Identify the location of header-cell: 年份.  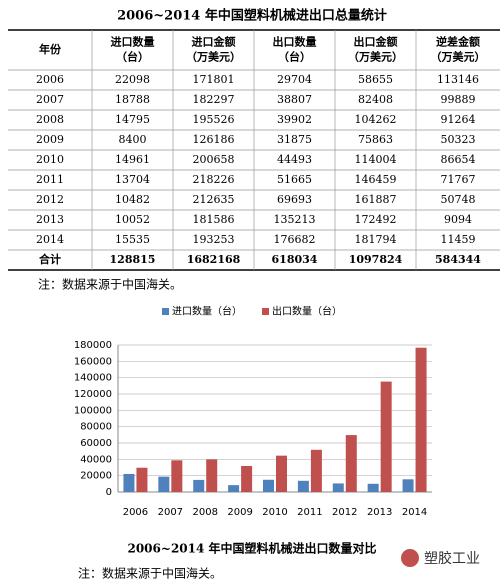
(50, 49).